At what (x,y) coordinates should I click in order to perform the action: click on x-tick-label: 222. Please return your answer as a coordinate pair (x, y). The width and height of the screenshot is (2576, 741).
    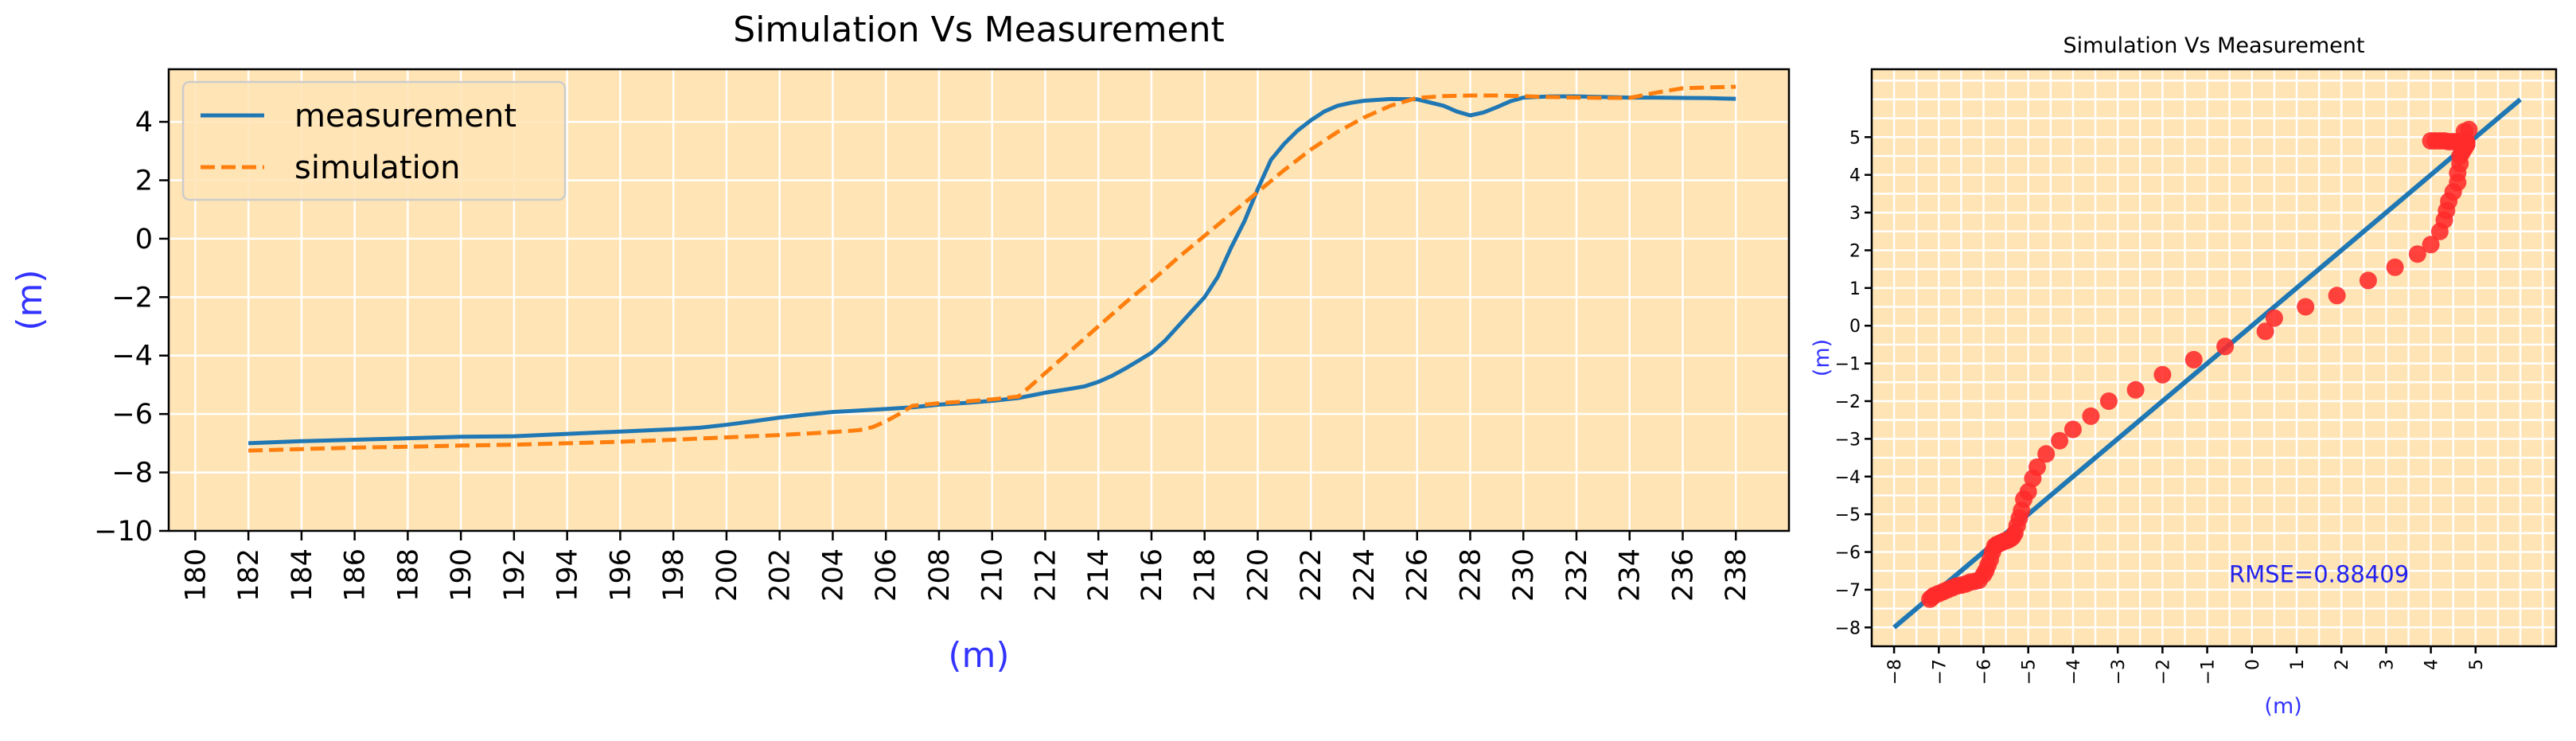
    Looking at the image, I should click on (1311, 575).